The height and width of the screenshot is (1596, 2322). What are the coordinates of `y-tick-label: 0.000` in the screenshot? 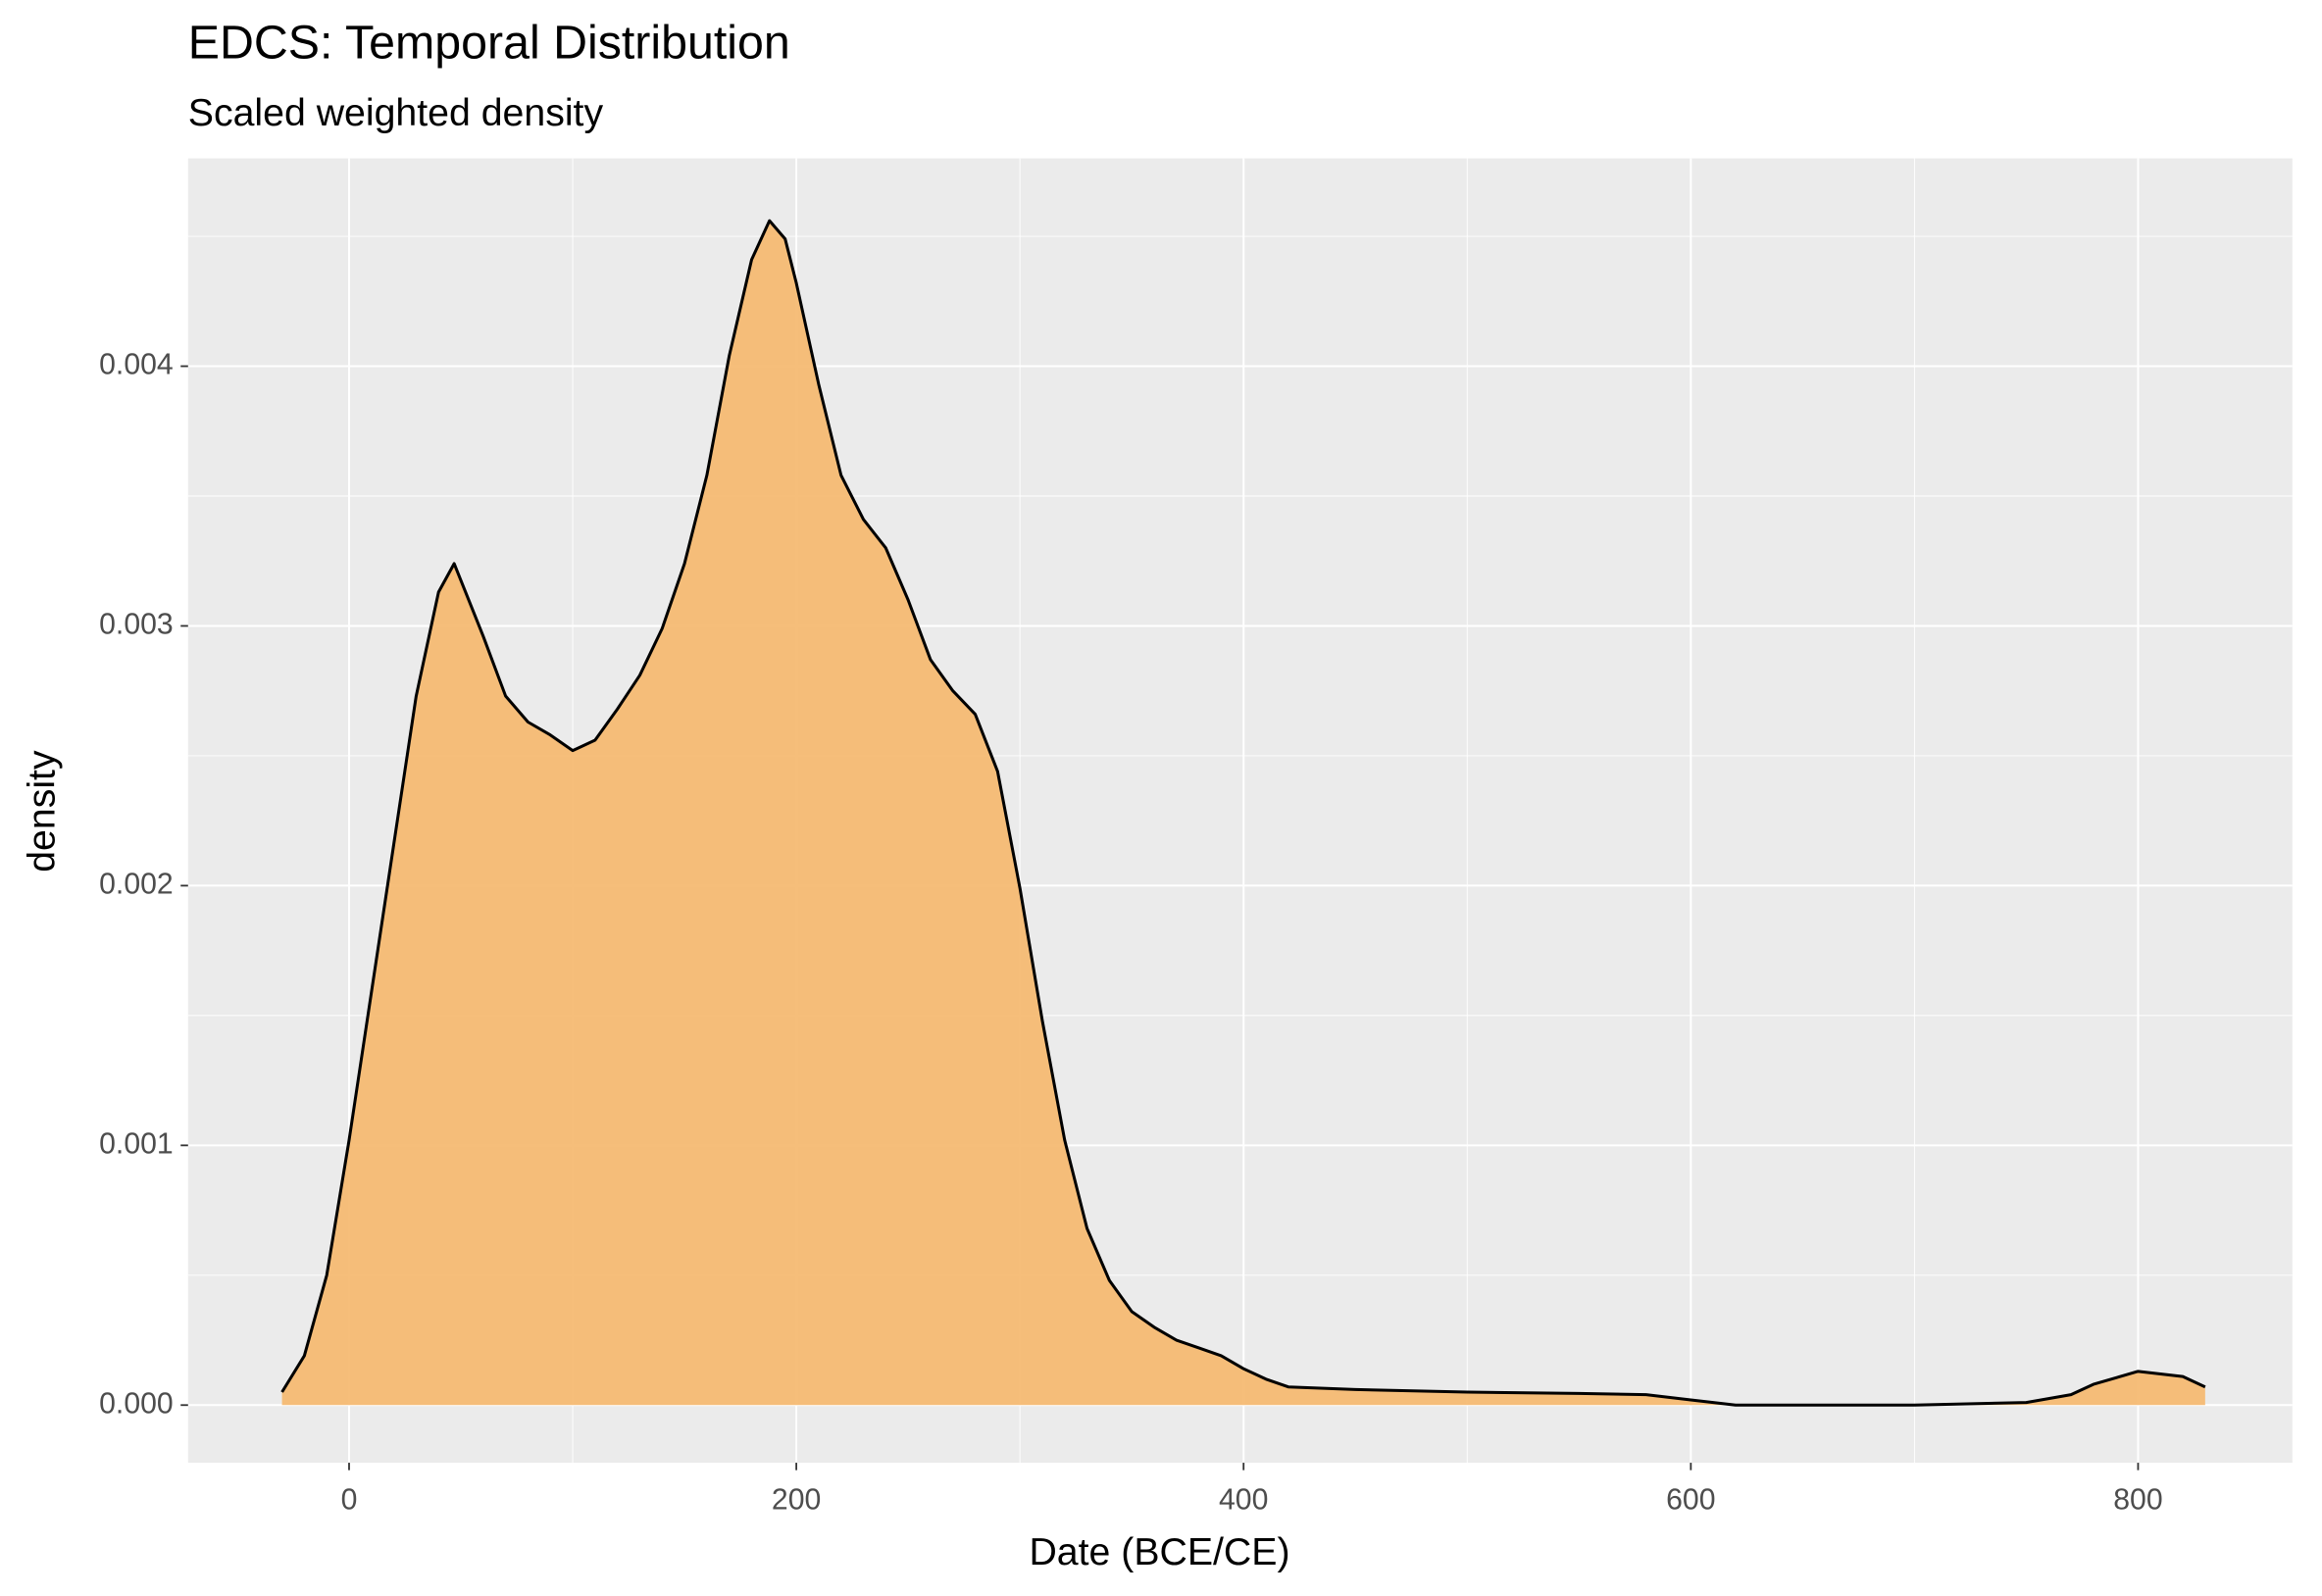 It's located at (136, 1403).